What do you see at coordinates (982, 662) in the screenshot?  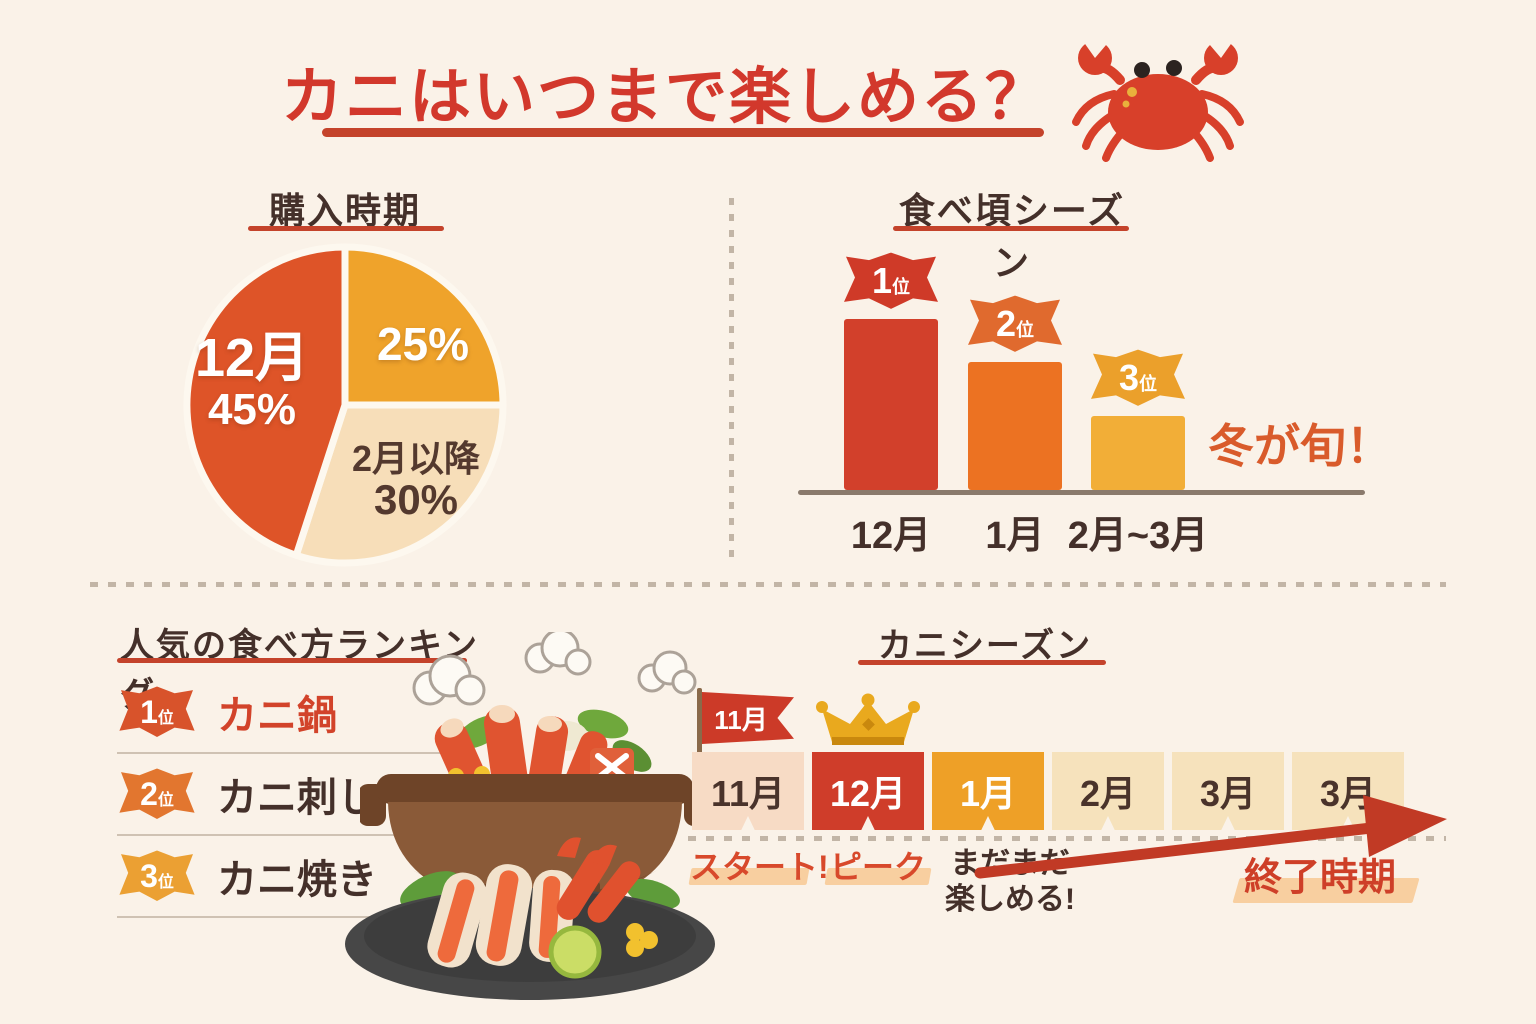 I see `timeline-heading-underline` at bounding box center [982, 662].